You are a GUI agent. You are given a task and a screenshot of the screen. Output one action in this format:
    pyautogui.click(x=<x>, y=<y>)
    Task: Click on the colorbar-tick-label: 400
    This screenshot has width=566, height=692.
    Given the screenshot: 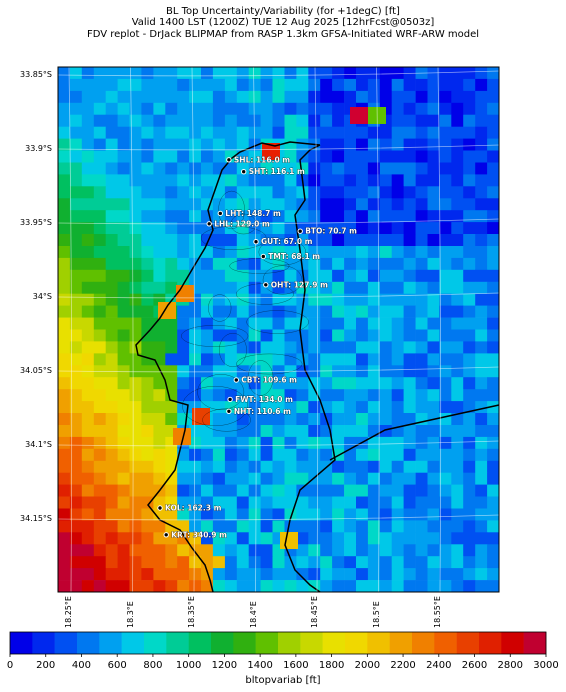 What is the action you would take?
    pyautogui.click(x=81, y=665)
    